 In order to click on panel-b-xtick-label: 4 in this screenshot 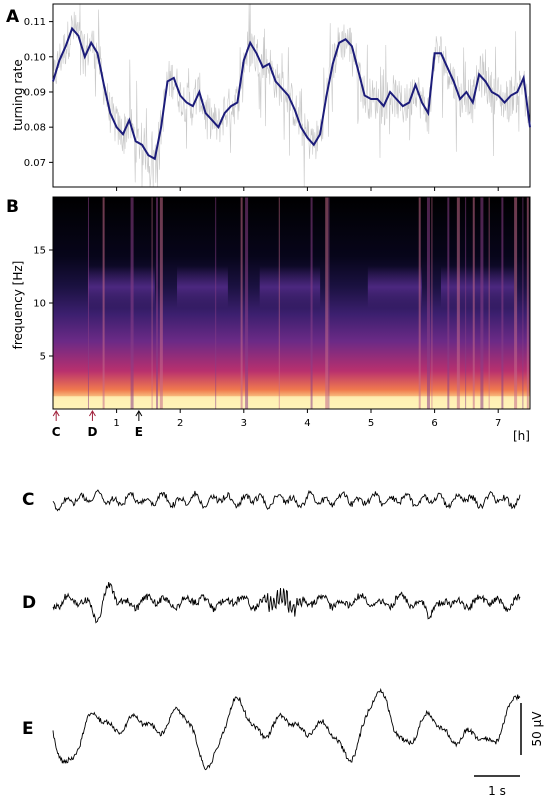, I will do `click(307, 423)`.